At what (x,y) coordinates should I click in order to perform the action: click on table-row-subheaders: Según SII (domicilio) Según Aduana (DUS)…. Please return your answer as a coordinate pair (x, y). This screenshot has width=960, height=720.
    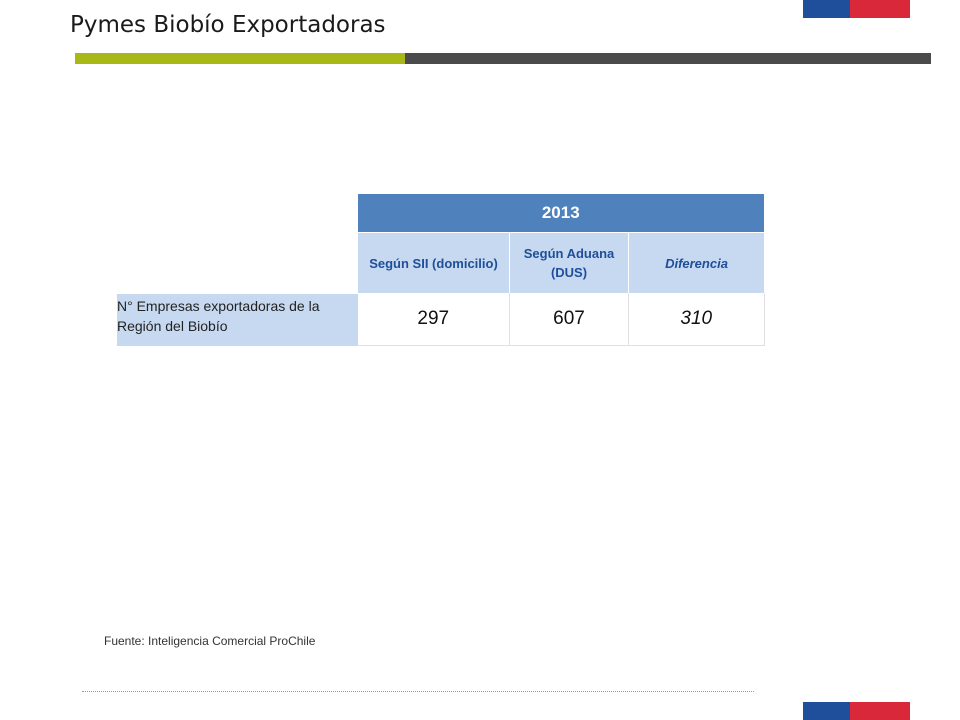
    Looking at the image, I should click on (440, 262).